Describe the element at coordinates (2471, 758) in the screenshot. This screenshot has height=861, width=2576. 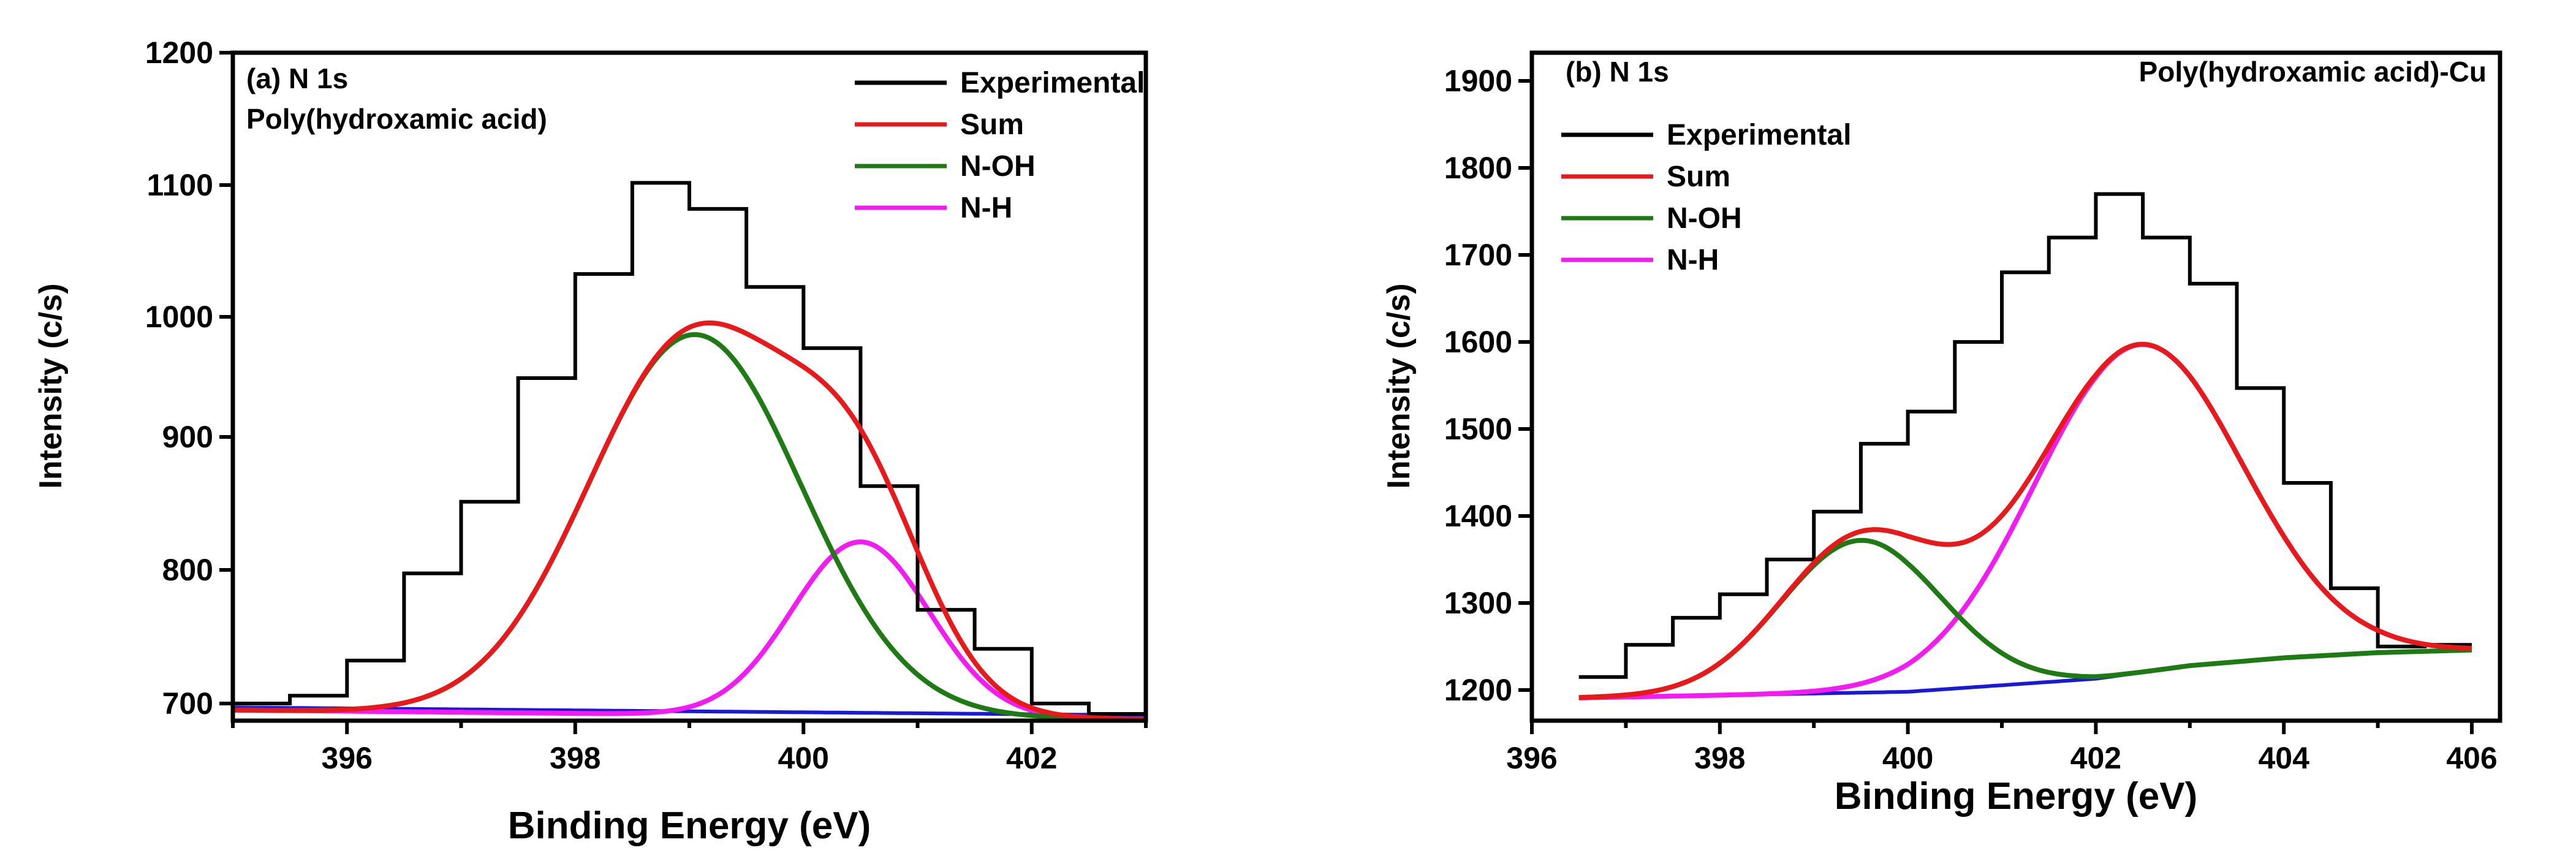
I see `panel-b-x-tick-label-406: 406` at that location.